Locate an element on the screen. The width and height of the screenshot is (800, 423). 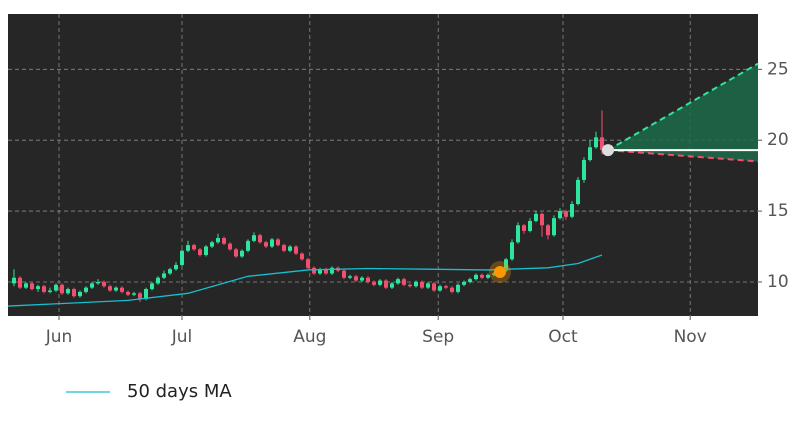
ma-line is located at coordinates (305, 280).